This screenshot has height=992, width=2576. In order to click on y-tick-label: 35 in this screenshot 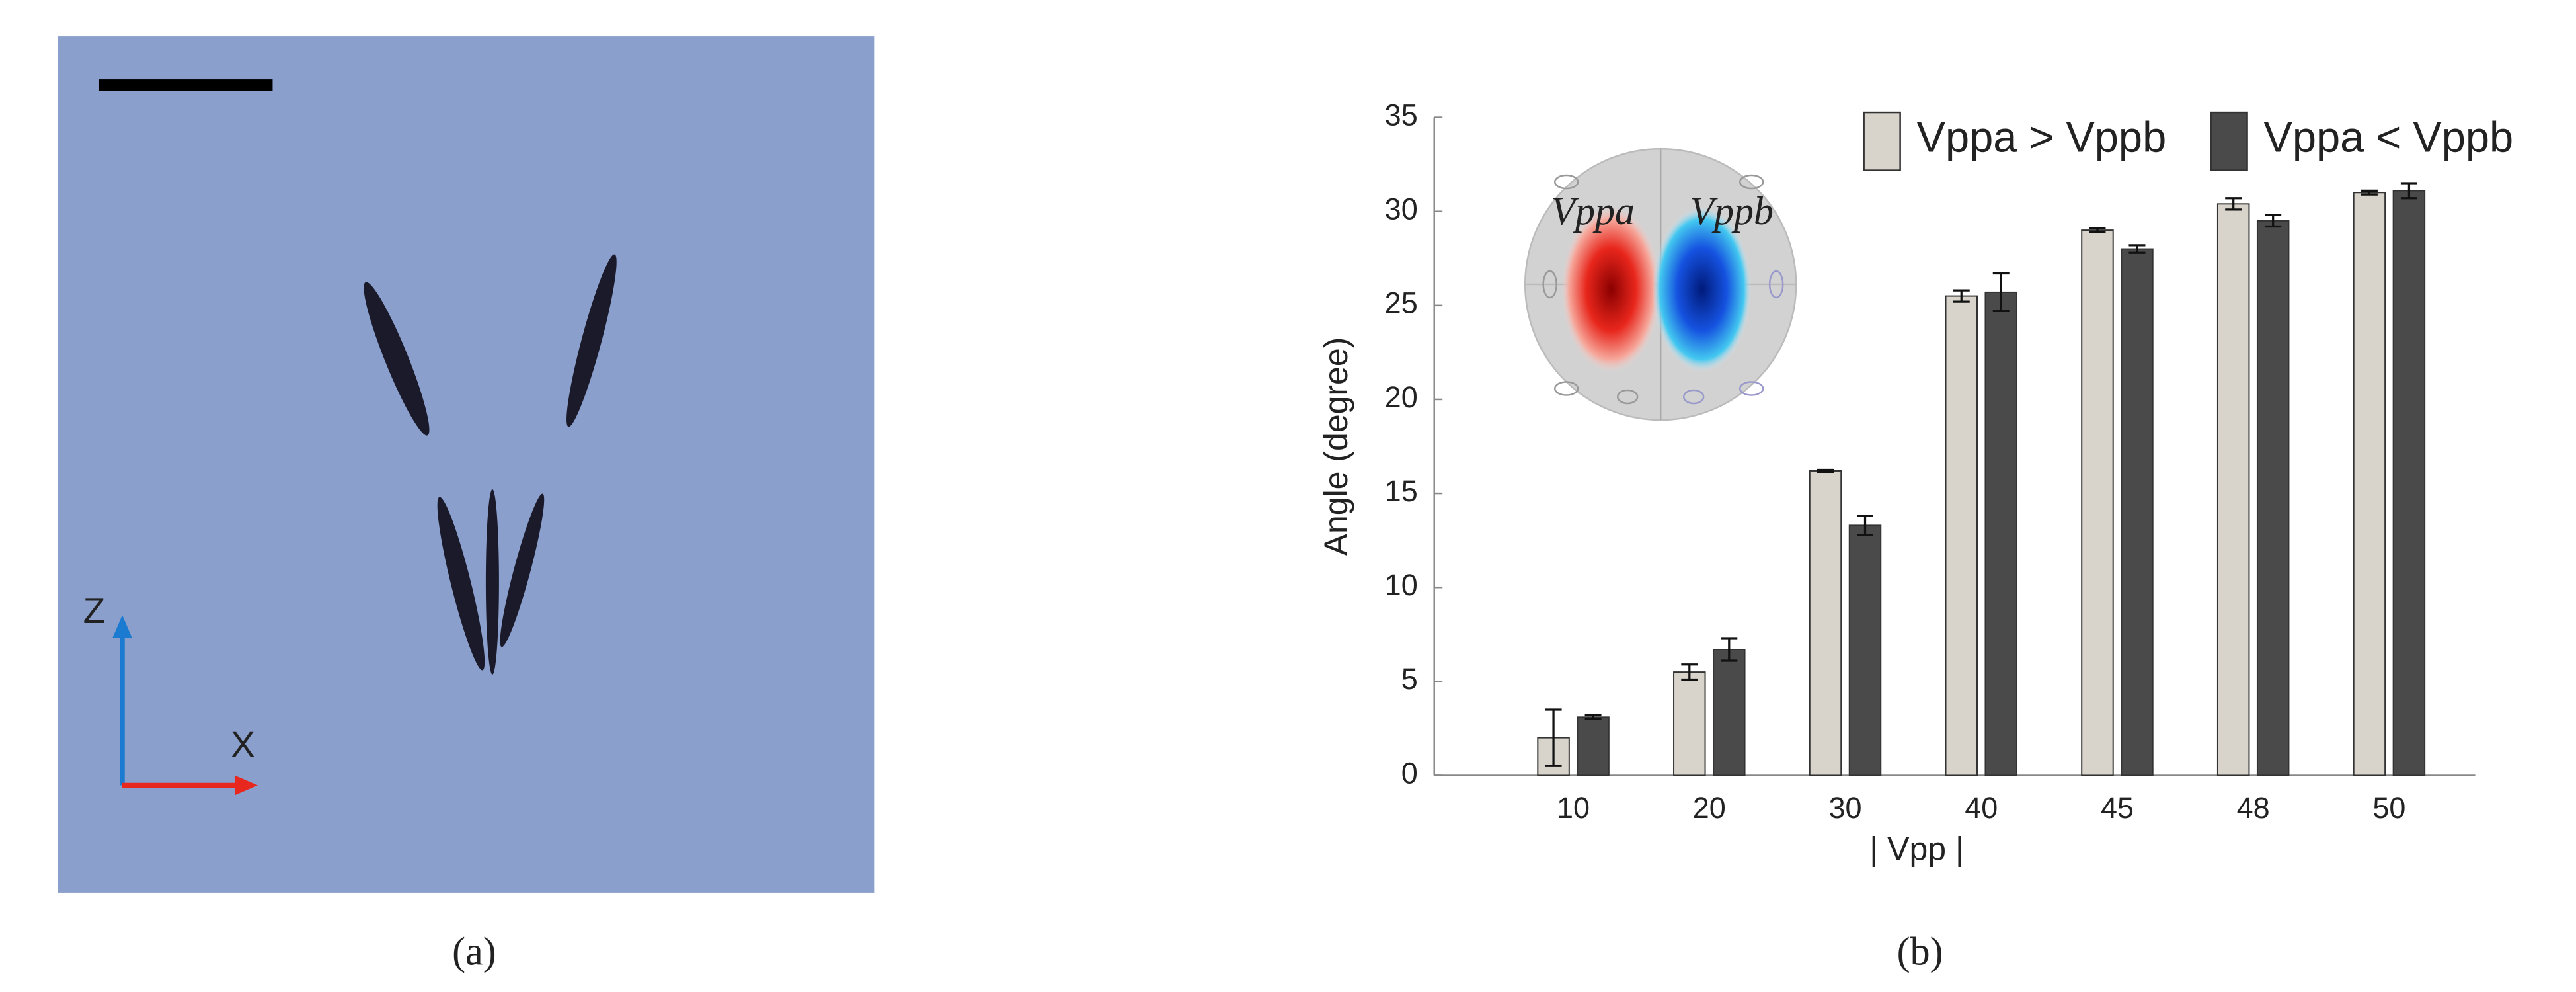, I will do `click(1401, 115)`.